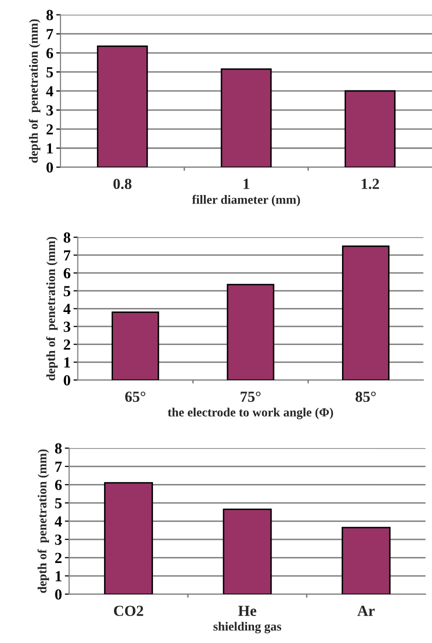 The image size is (432, 643). Describe the element at coordinates (247, 183) in the screenshot. I see `x-tick-label: 1` at that location.